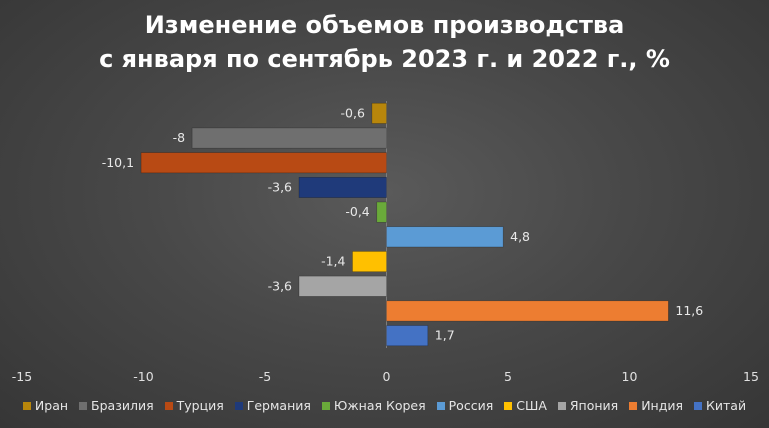  I want to click on legend-item: США, so click(525, 405).